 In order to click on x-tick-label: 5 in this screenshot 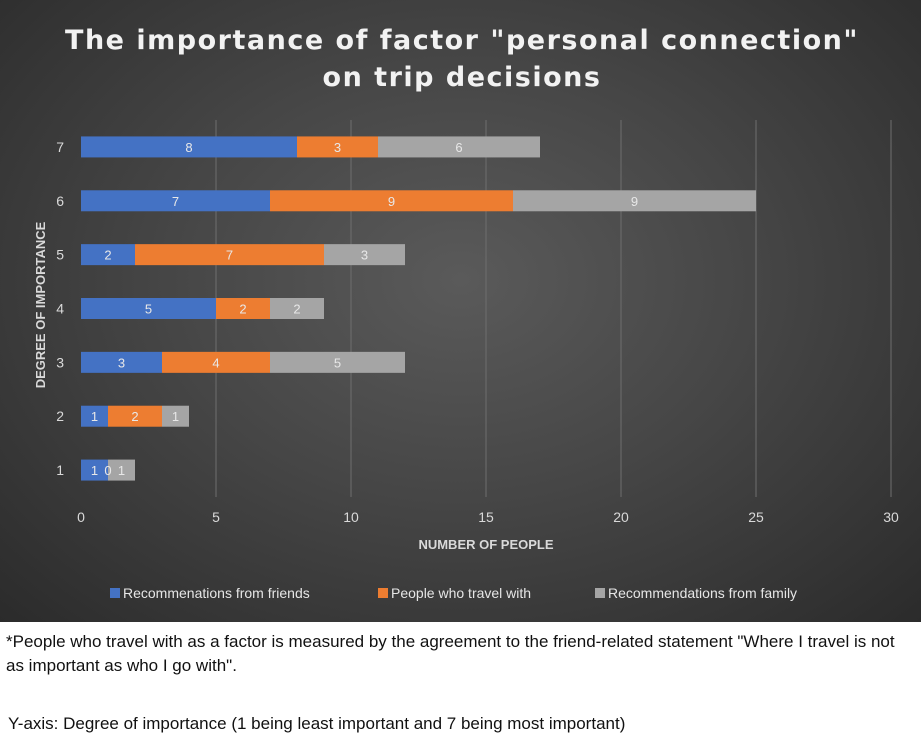, I will do `click(216, 517)`.